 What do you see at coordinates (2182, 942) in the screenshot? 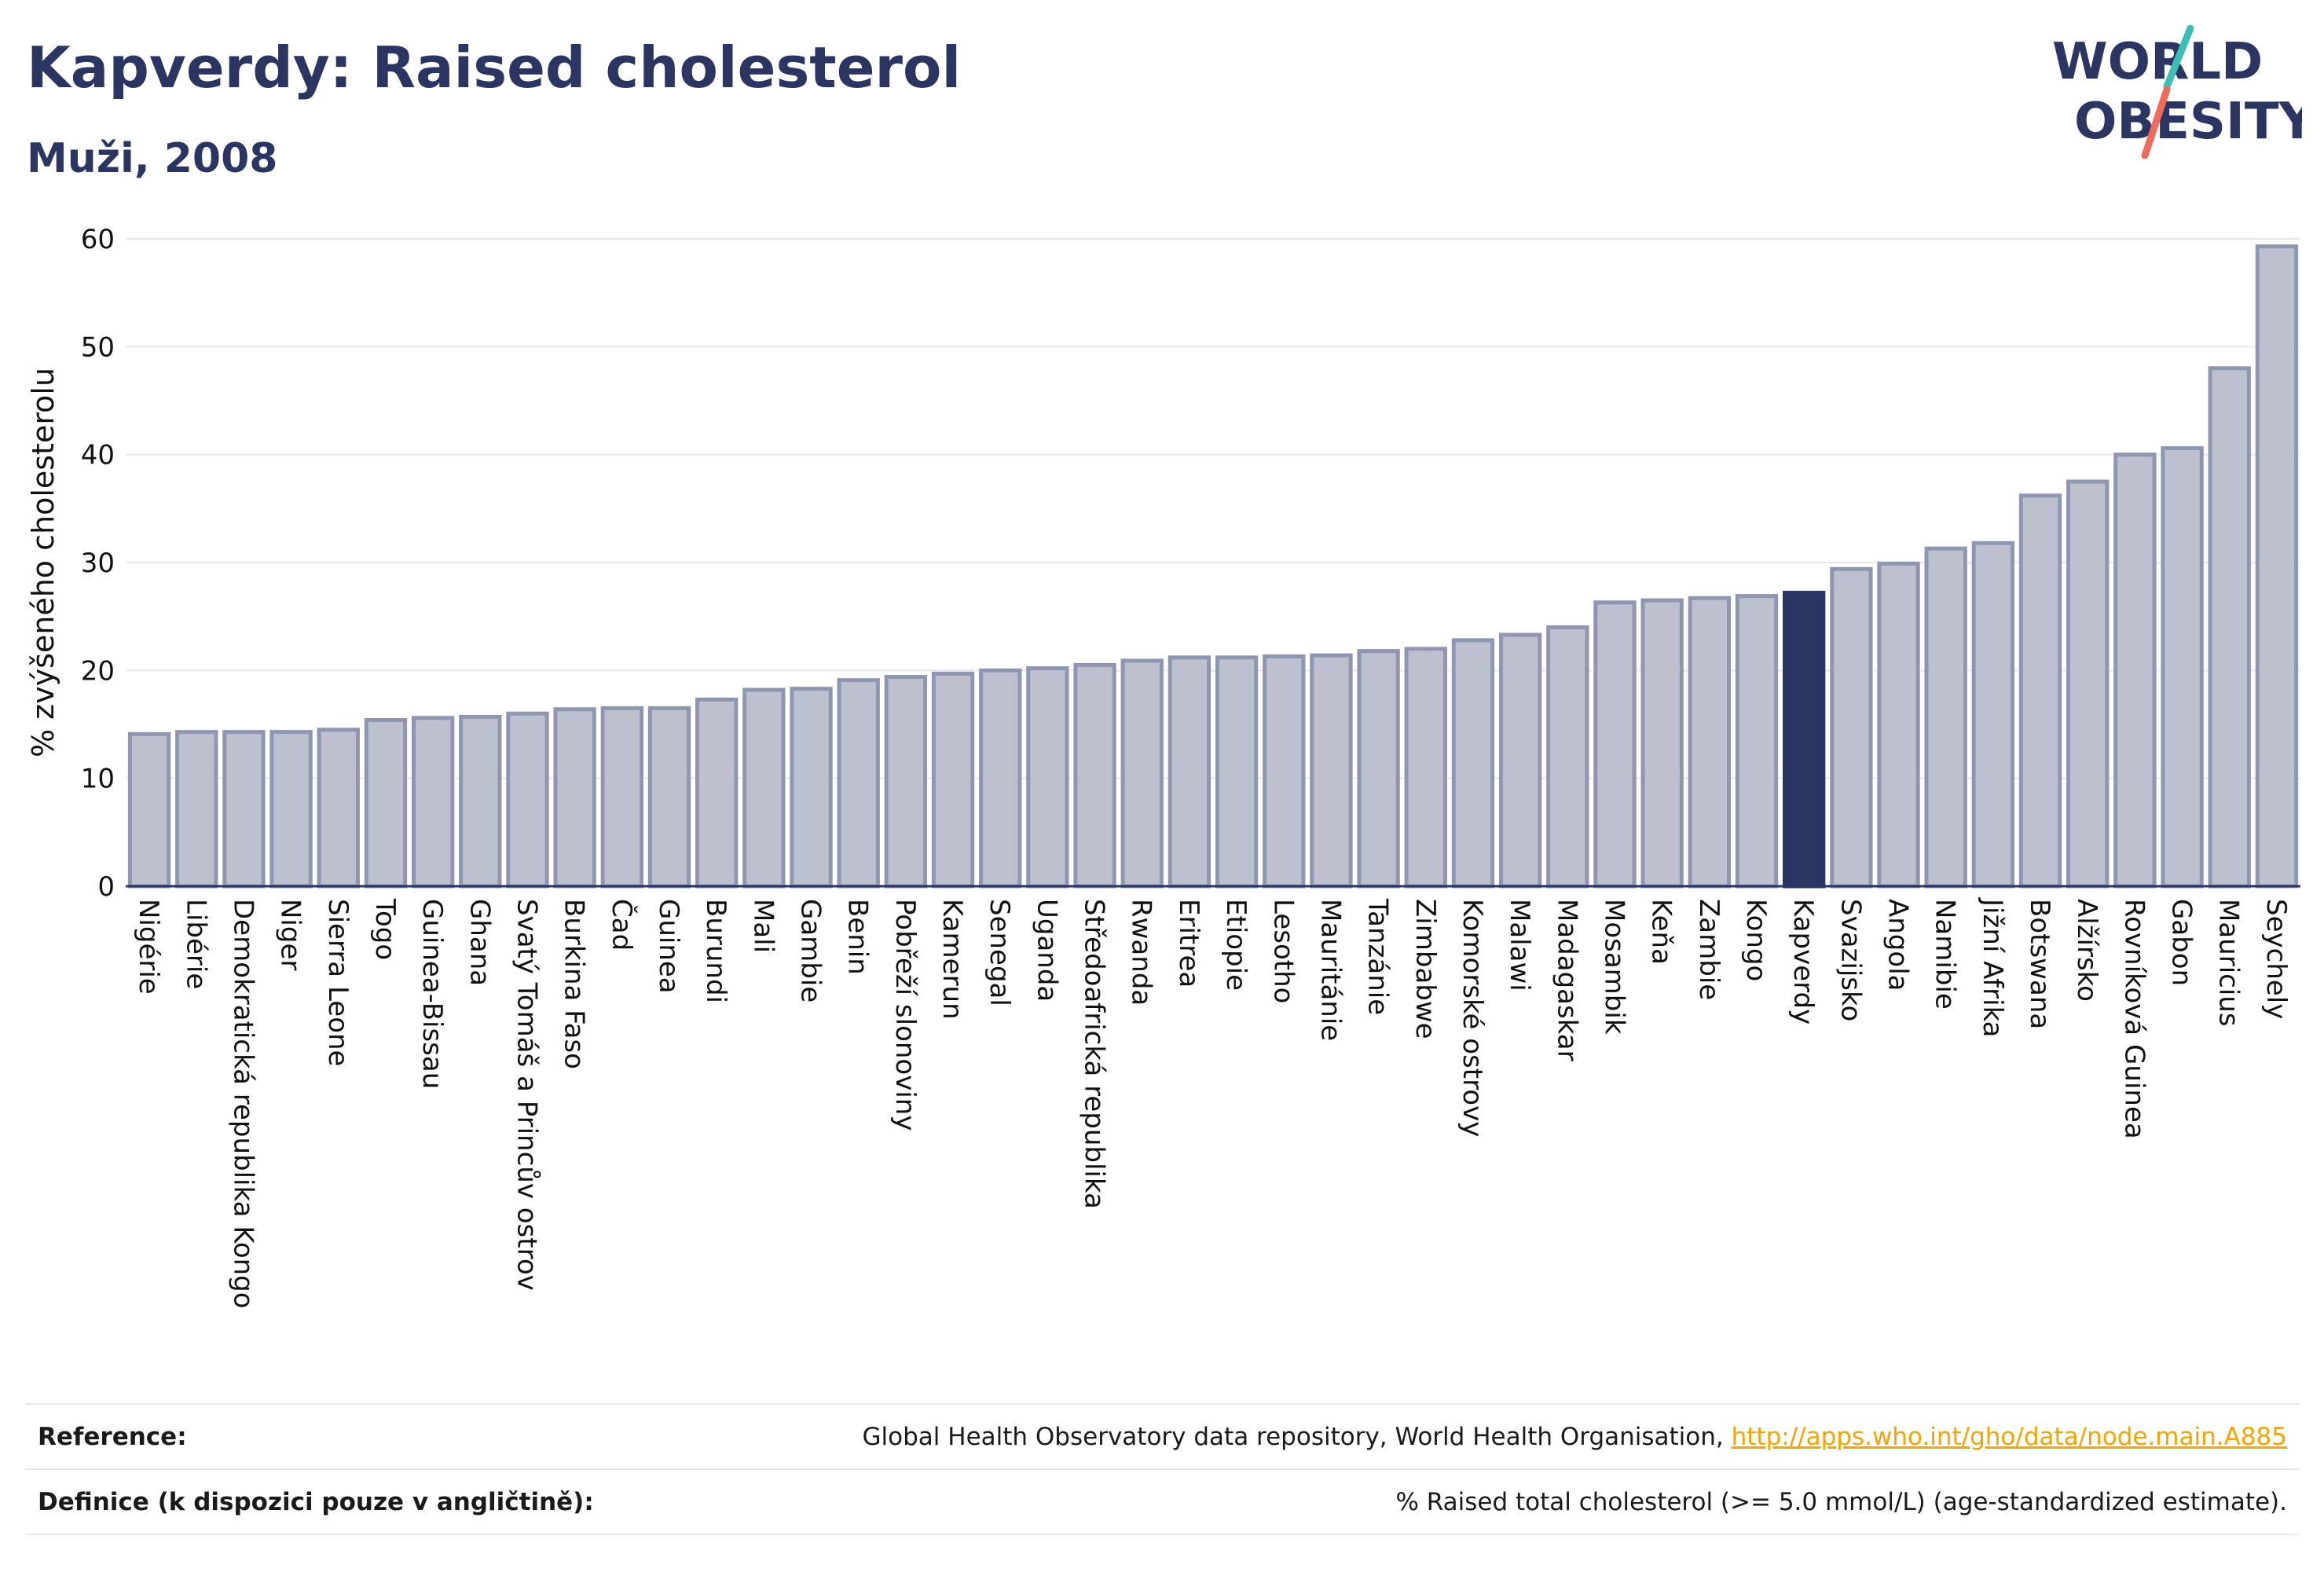
I see `x-tick-label: Gabon` at bounding box center [2182, 942].